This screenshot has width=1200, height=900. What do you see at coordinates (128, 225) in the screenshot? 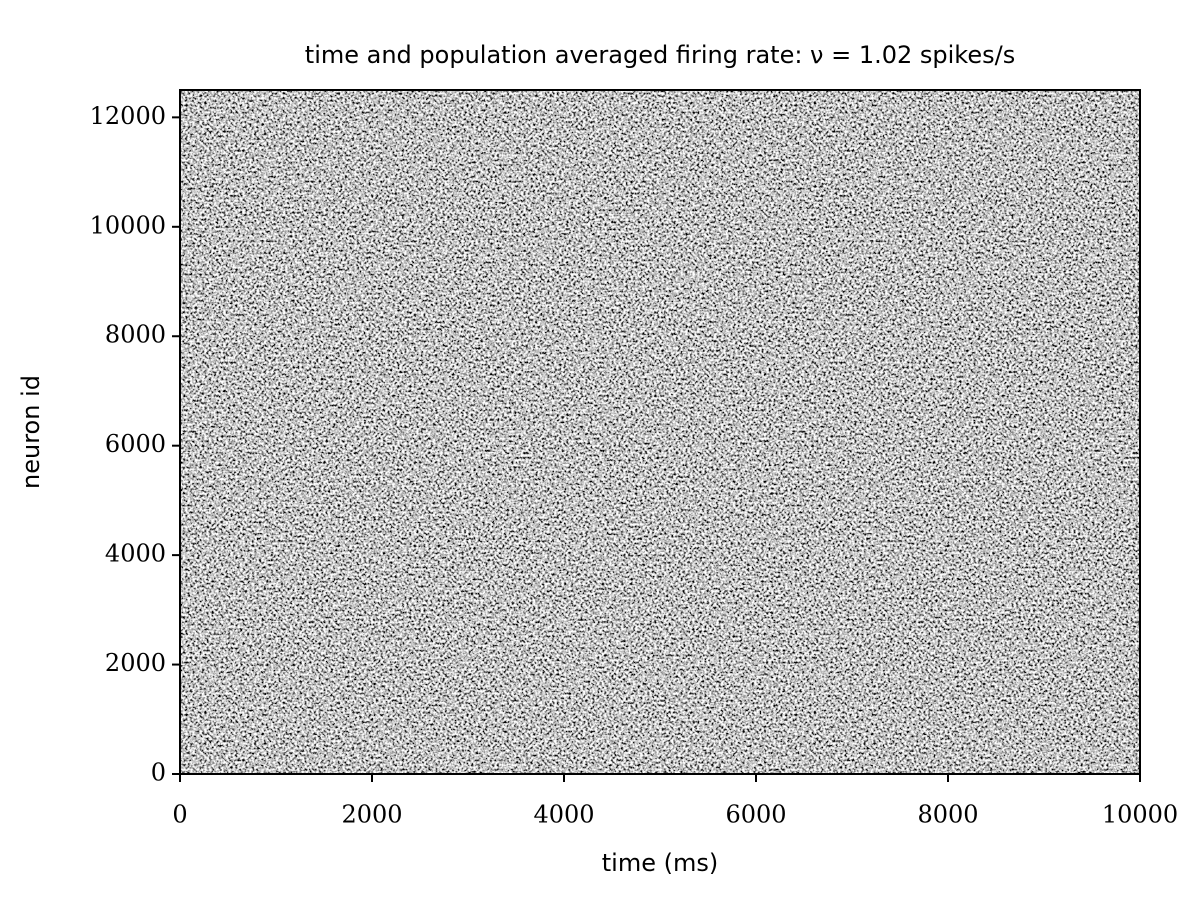
I see `y-tick-label: 10000` at bounding box center [128, 225].